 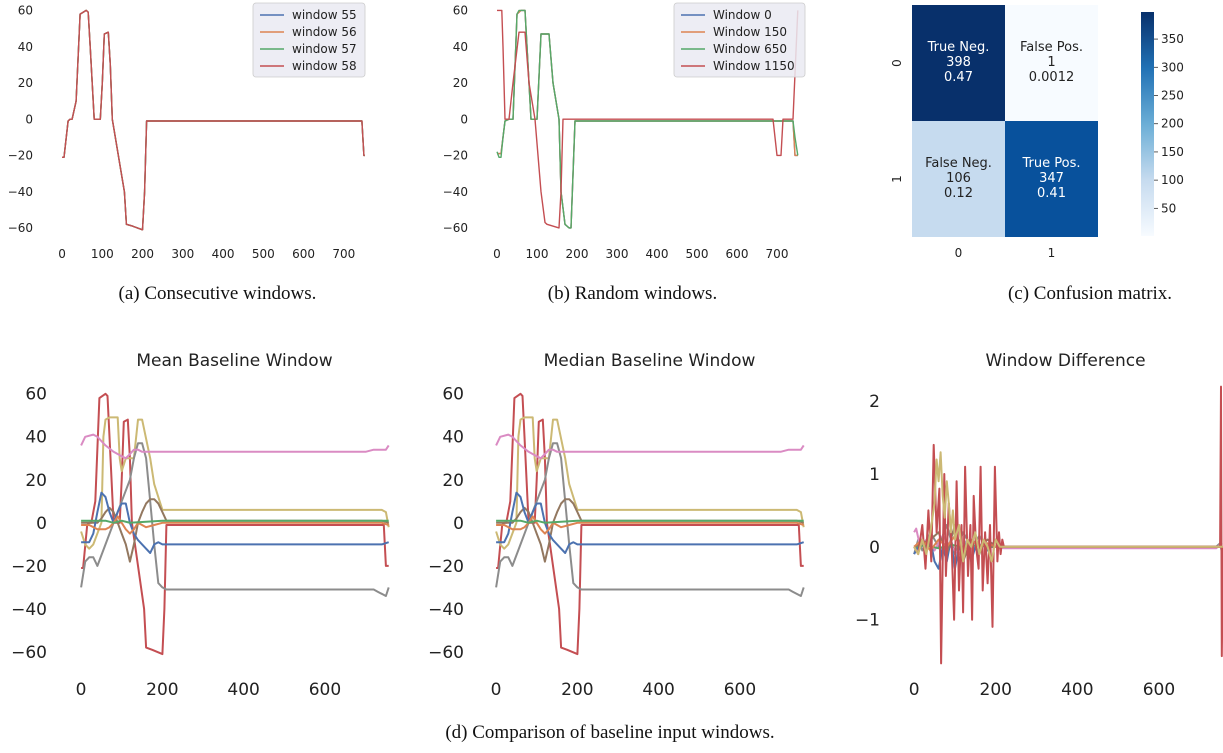 I want to click on legend-label: window 56, so click(x=324, y=32).